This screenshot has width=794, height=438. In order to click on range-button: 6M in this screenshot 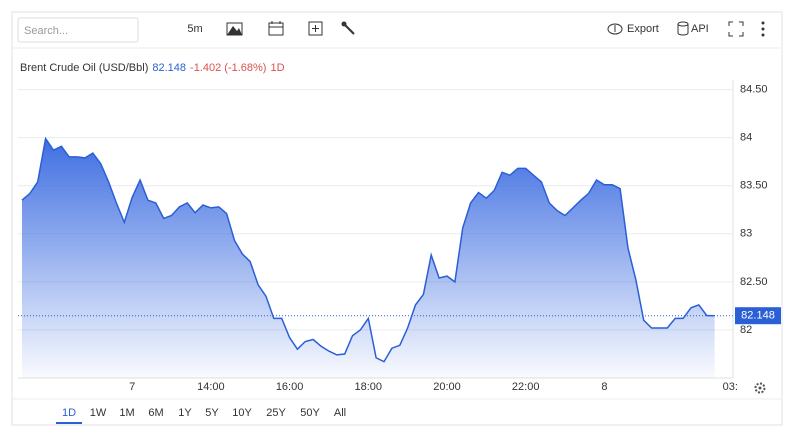, I will do `click(155, 413)`.